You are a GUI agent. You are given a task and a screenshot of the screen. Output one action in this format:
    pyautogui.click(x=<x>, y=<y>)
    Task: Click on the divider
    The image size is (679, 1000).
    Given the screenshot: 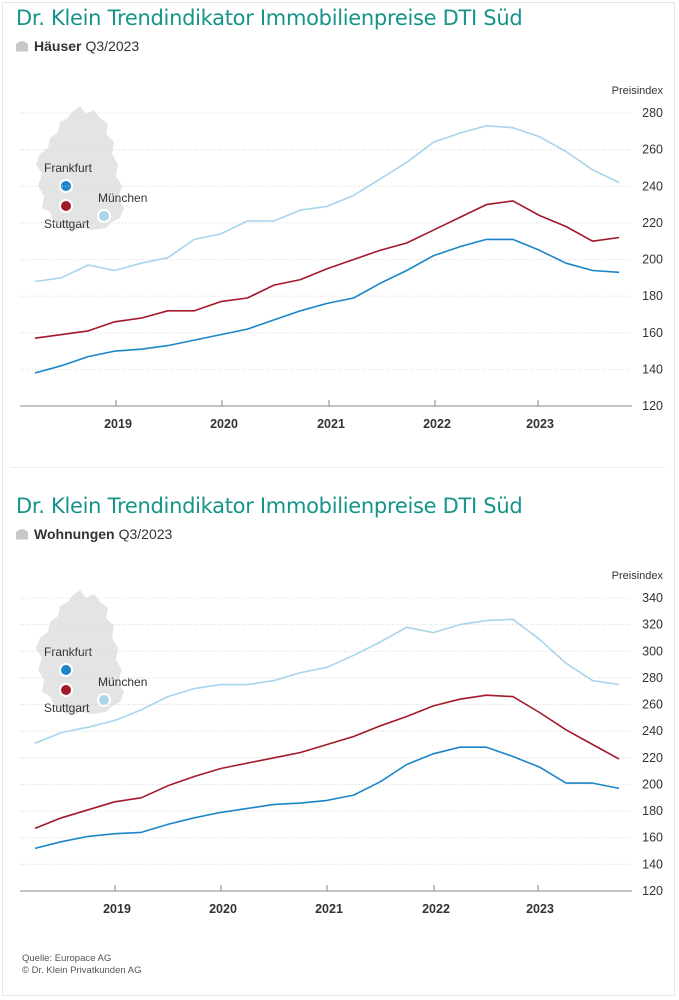 What is the action you would take?
    pyautogui.click(x=337, y=467)
    